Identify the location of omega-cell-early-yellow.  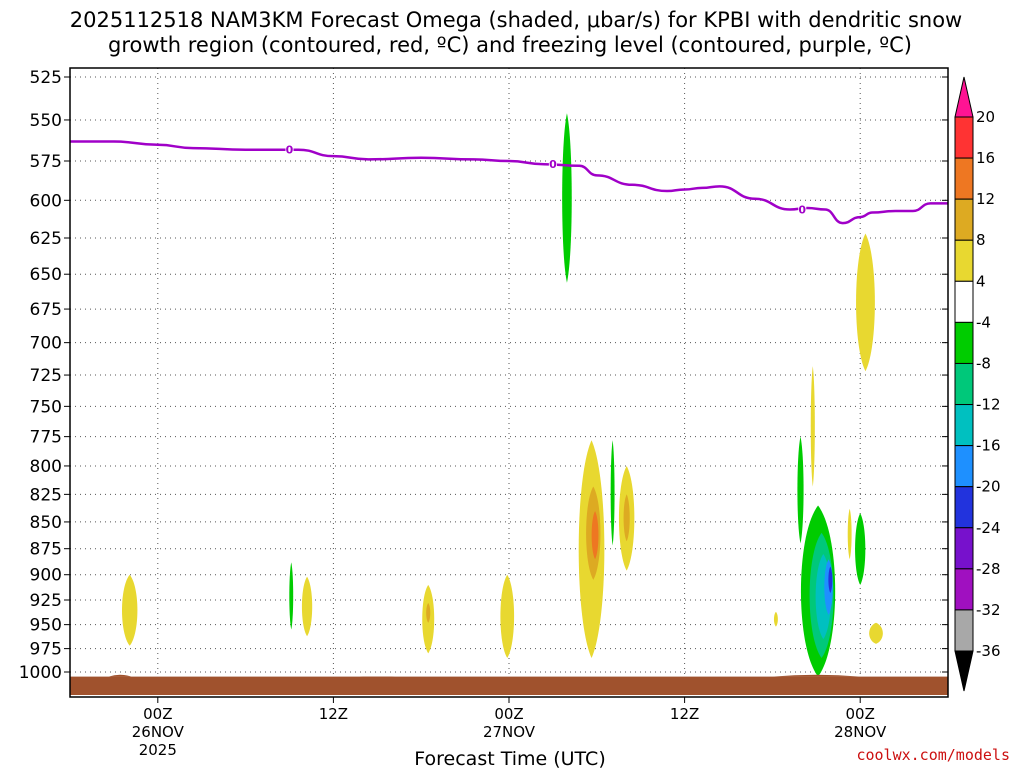
(129, 610).